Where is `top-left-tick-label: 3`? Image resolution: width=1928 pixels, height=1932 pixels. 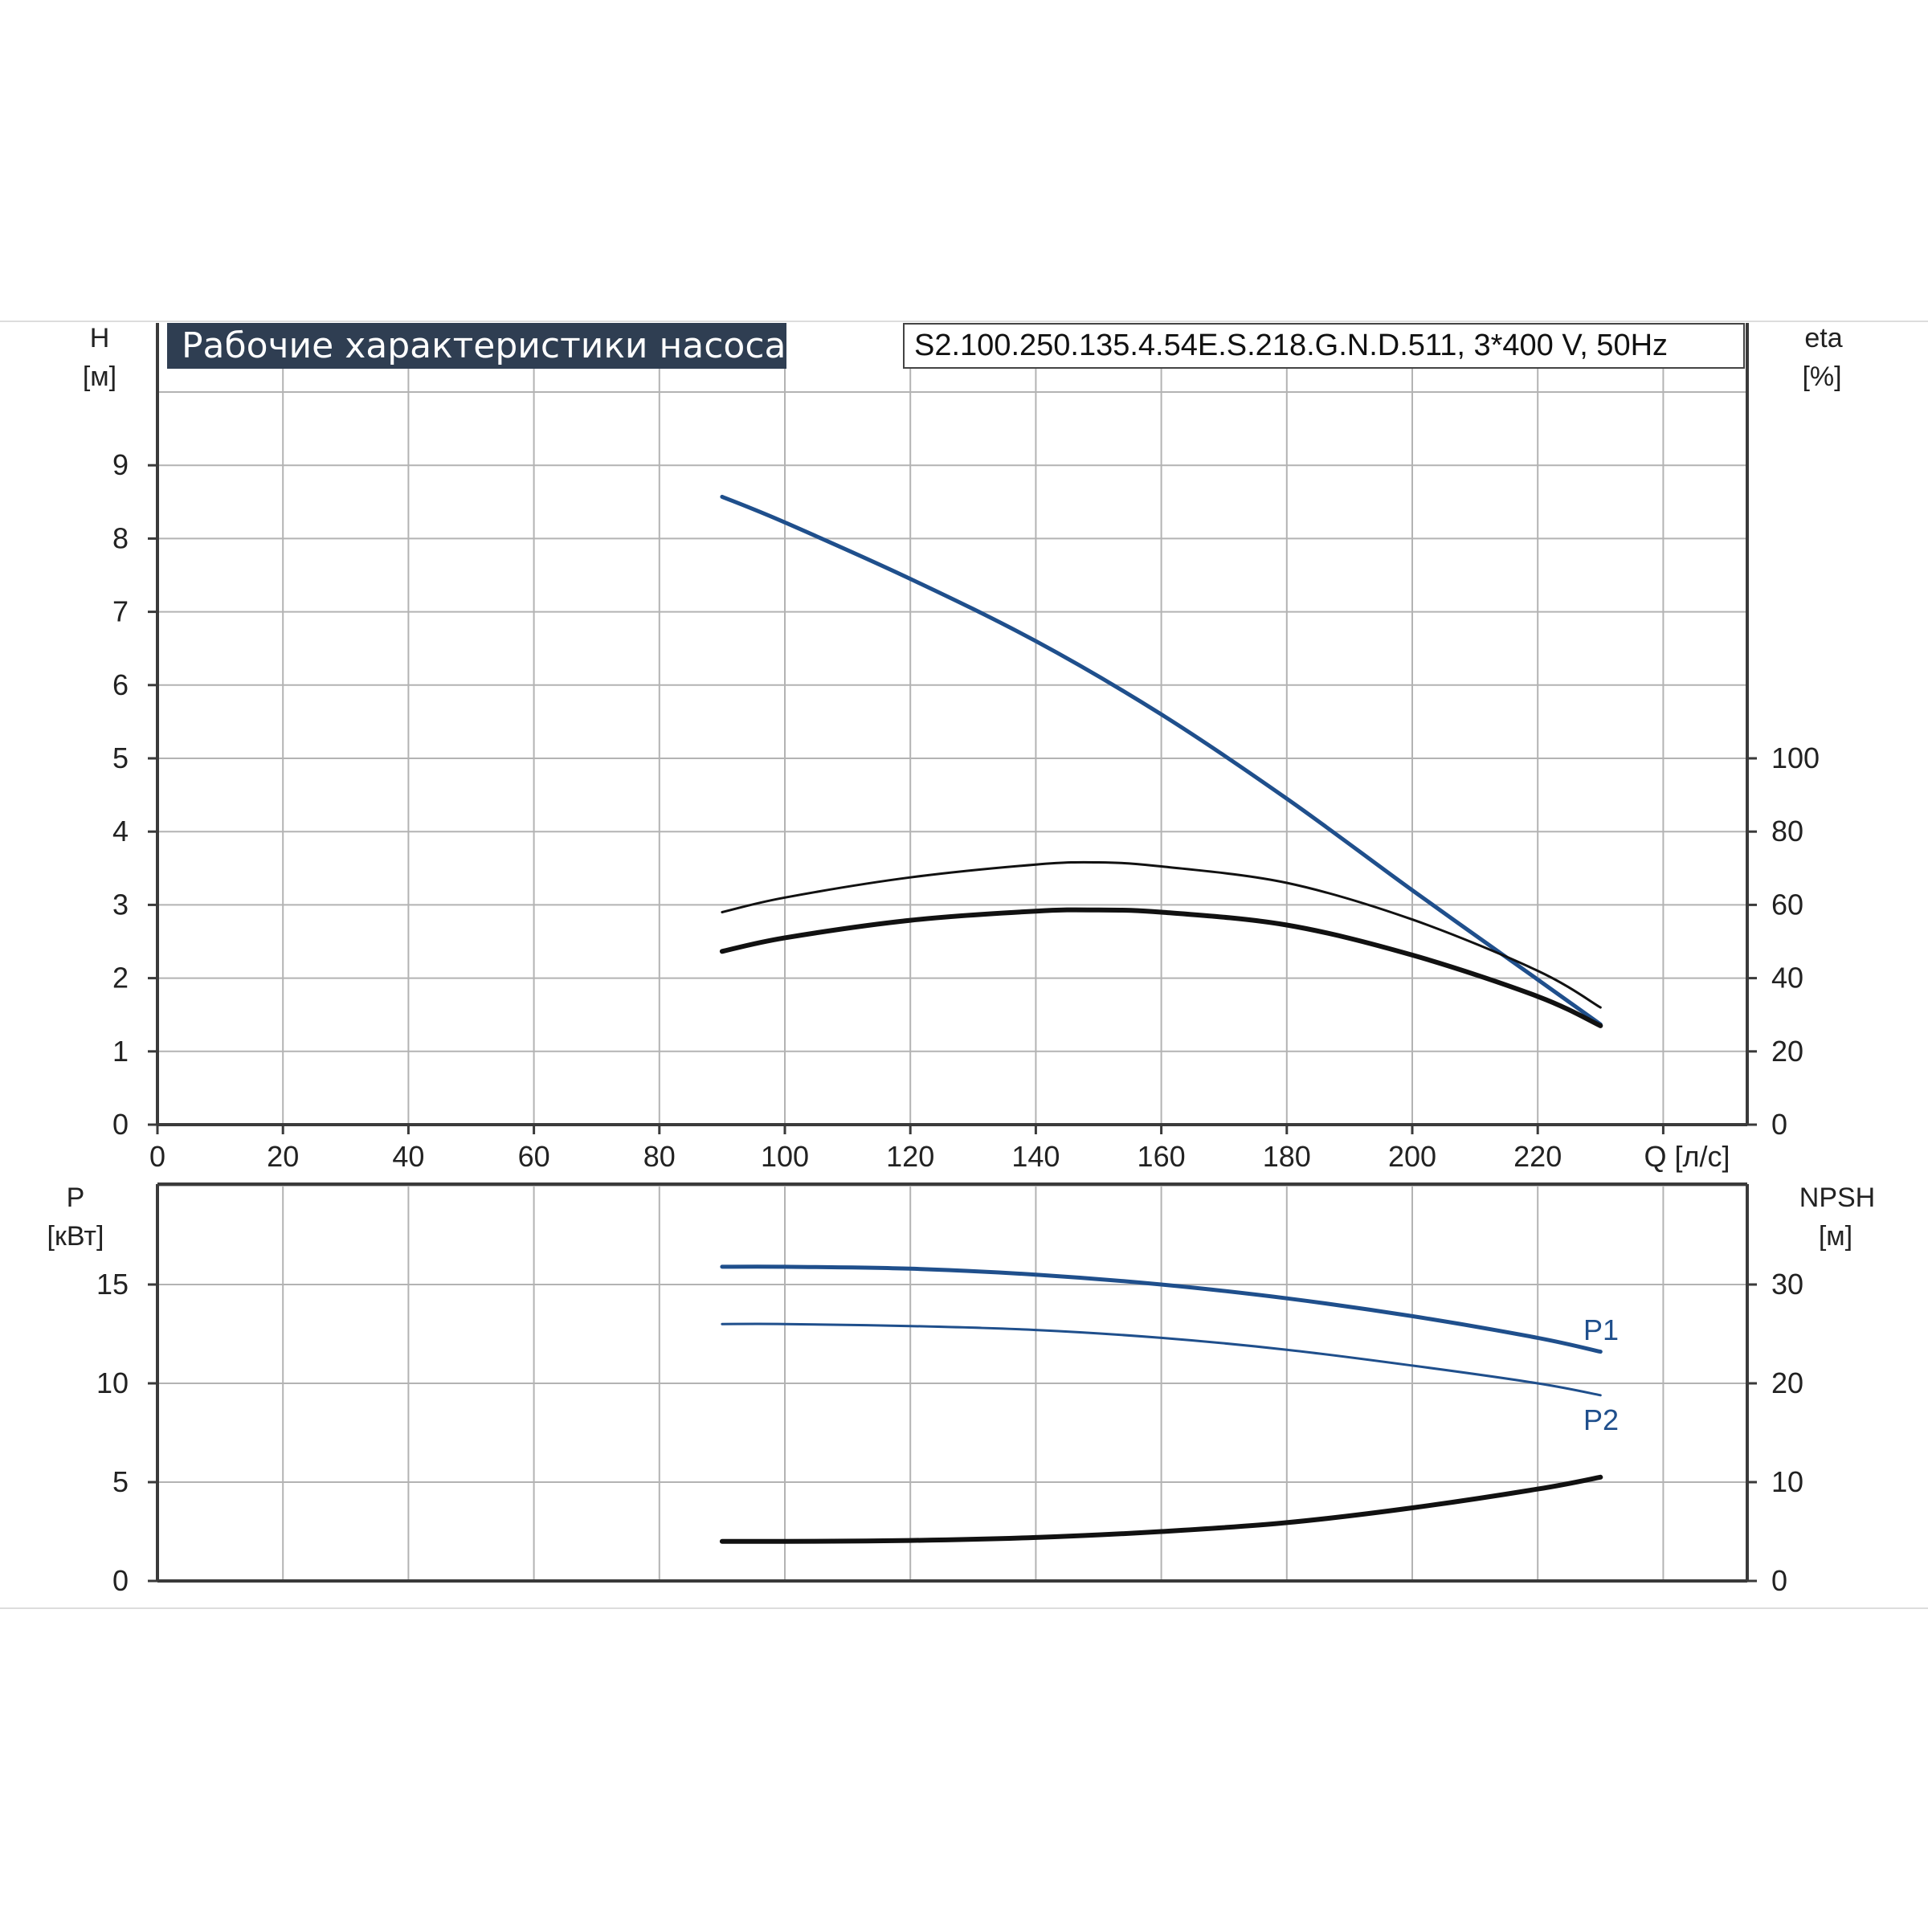
top-left-tick-label: 3 is located at coordinates (120, 904).